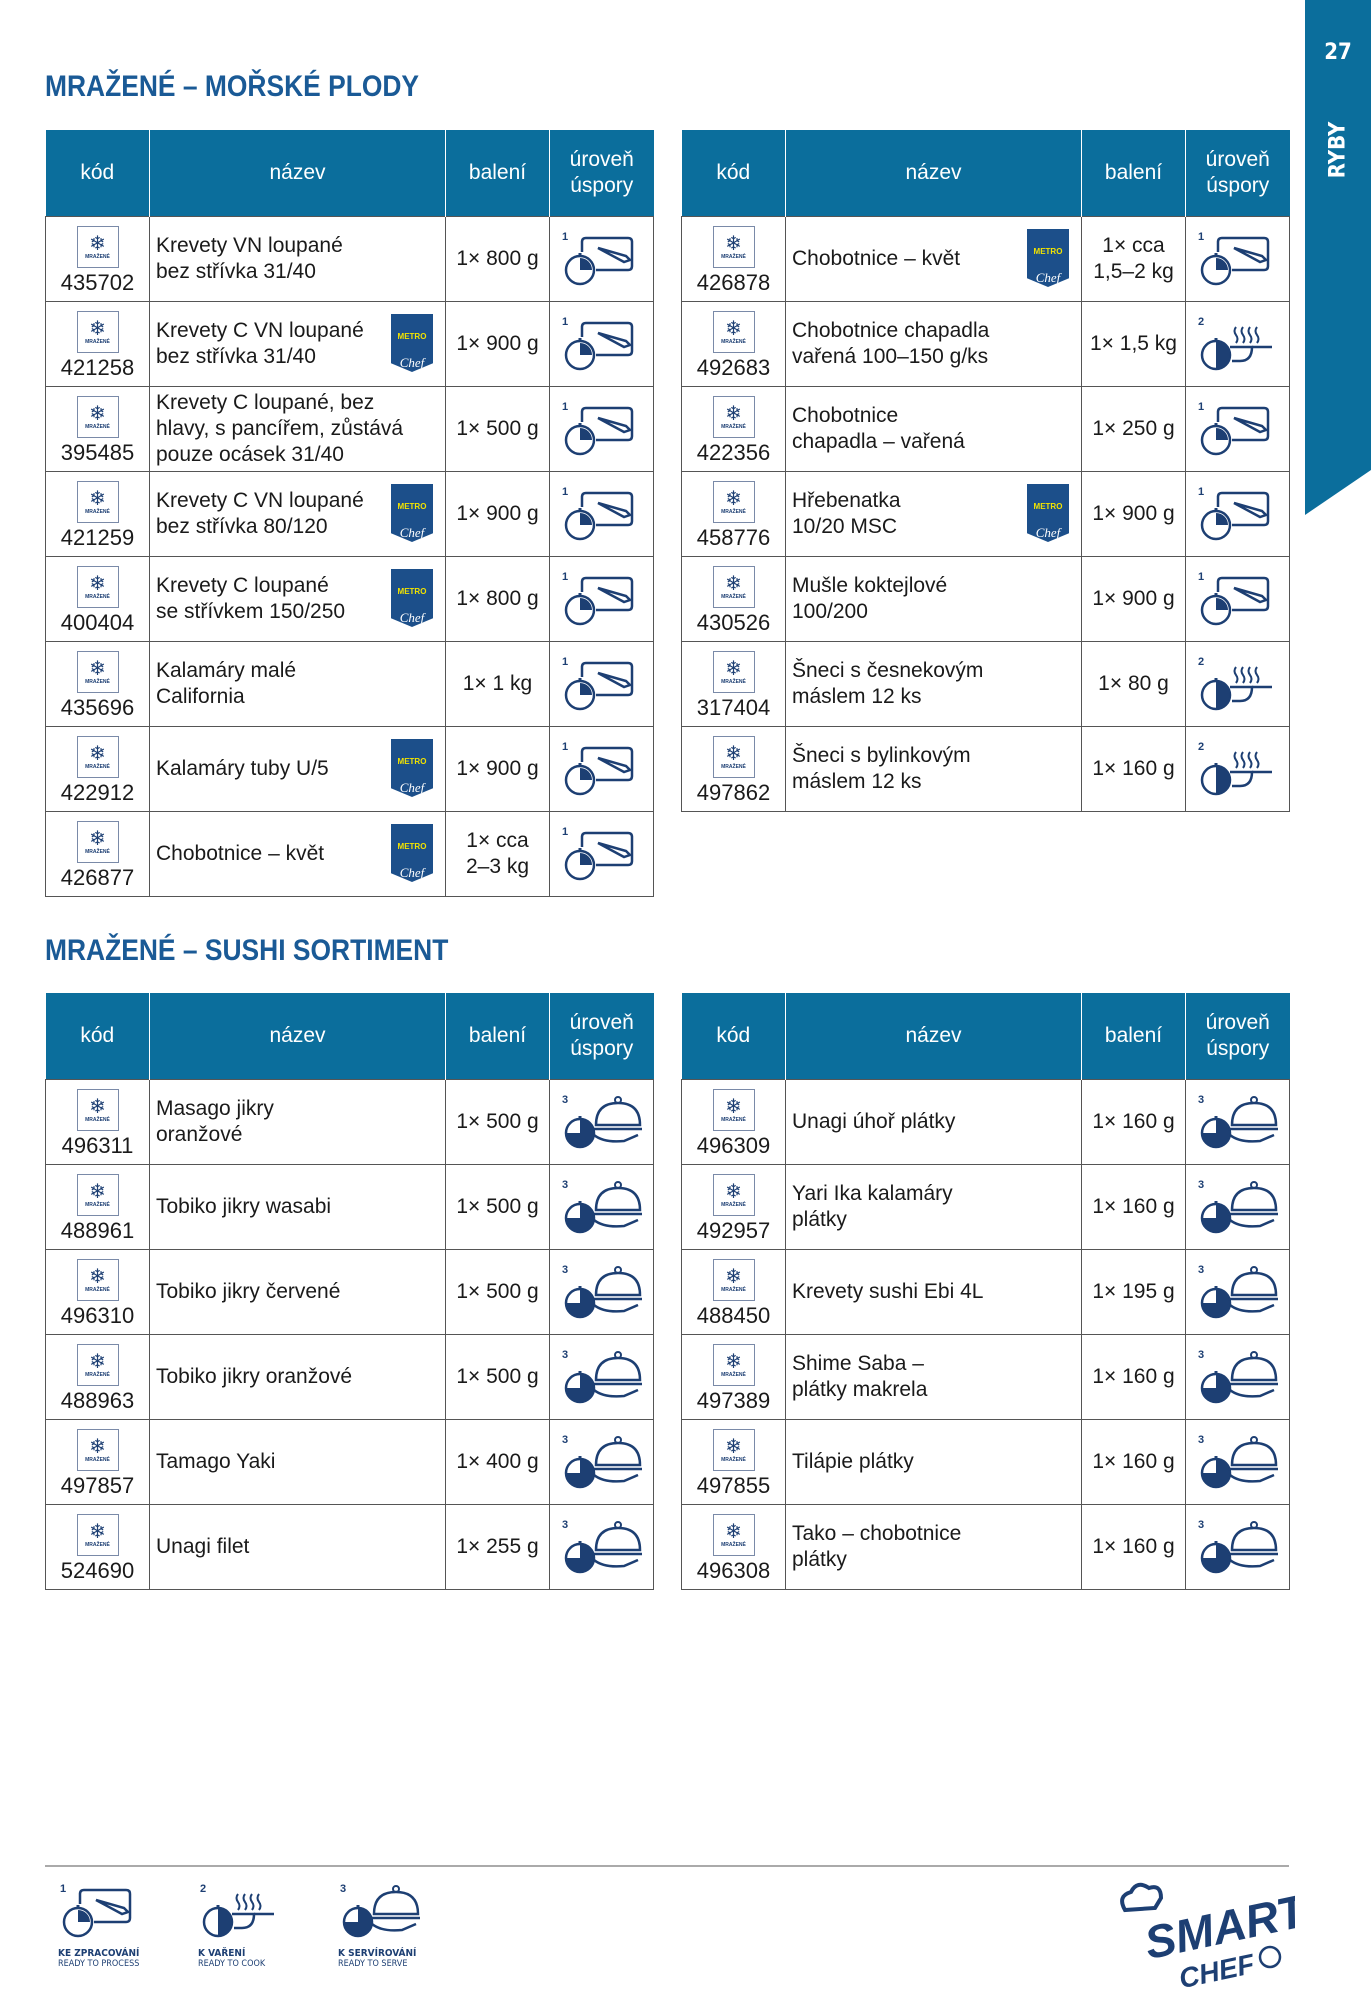  What do you see at coordinates (97, 173) in the screenshot?
I see `header-code: kód` at bounding box center [97, 173].